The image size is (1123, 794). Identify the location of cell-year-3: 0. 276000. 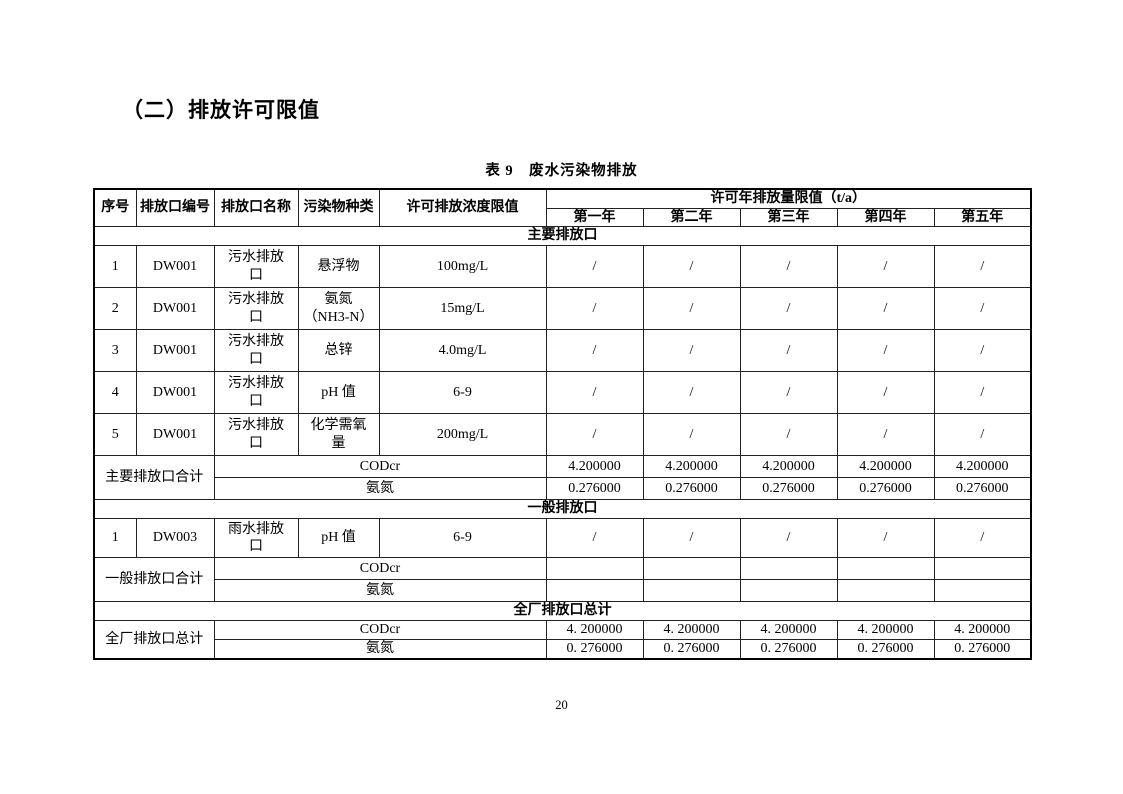
(788, 649).